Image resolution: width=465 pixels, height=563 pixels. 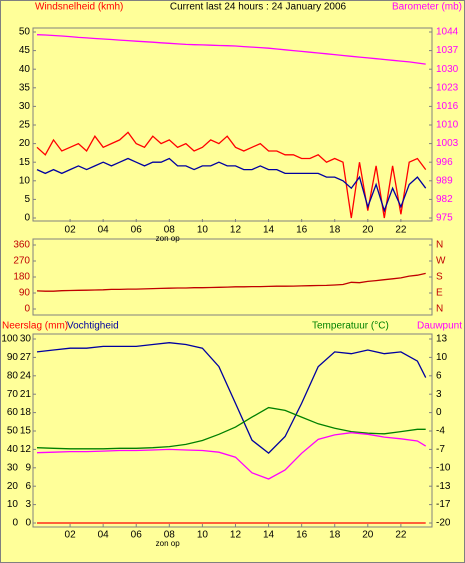 What do you see at coordinates (26, 431) in the screenshot?
I see `y3-tick-label: 15` at bounding box center [26, 431].